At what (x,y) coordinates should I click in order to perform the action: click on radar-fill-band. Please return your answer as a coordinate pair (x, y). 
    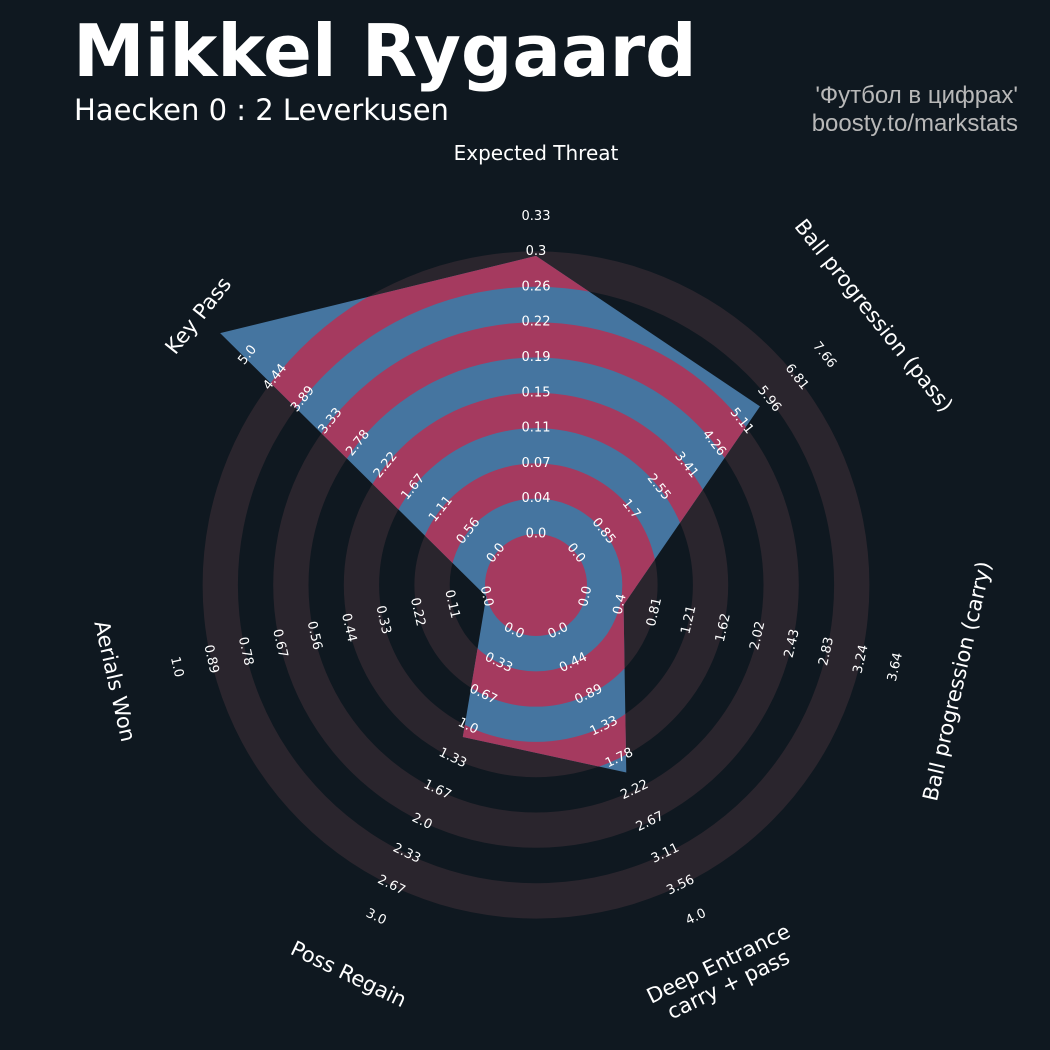
    Looking at the image, I should click on (536, 585).